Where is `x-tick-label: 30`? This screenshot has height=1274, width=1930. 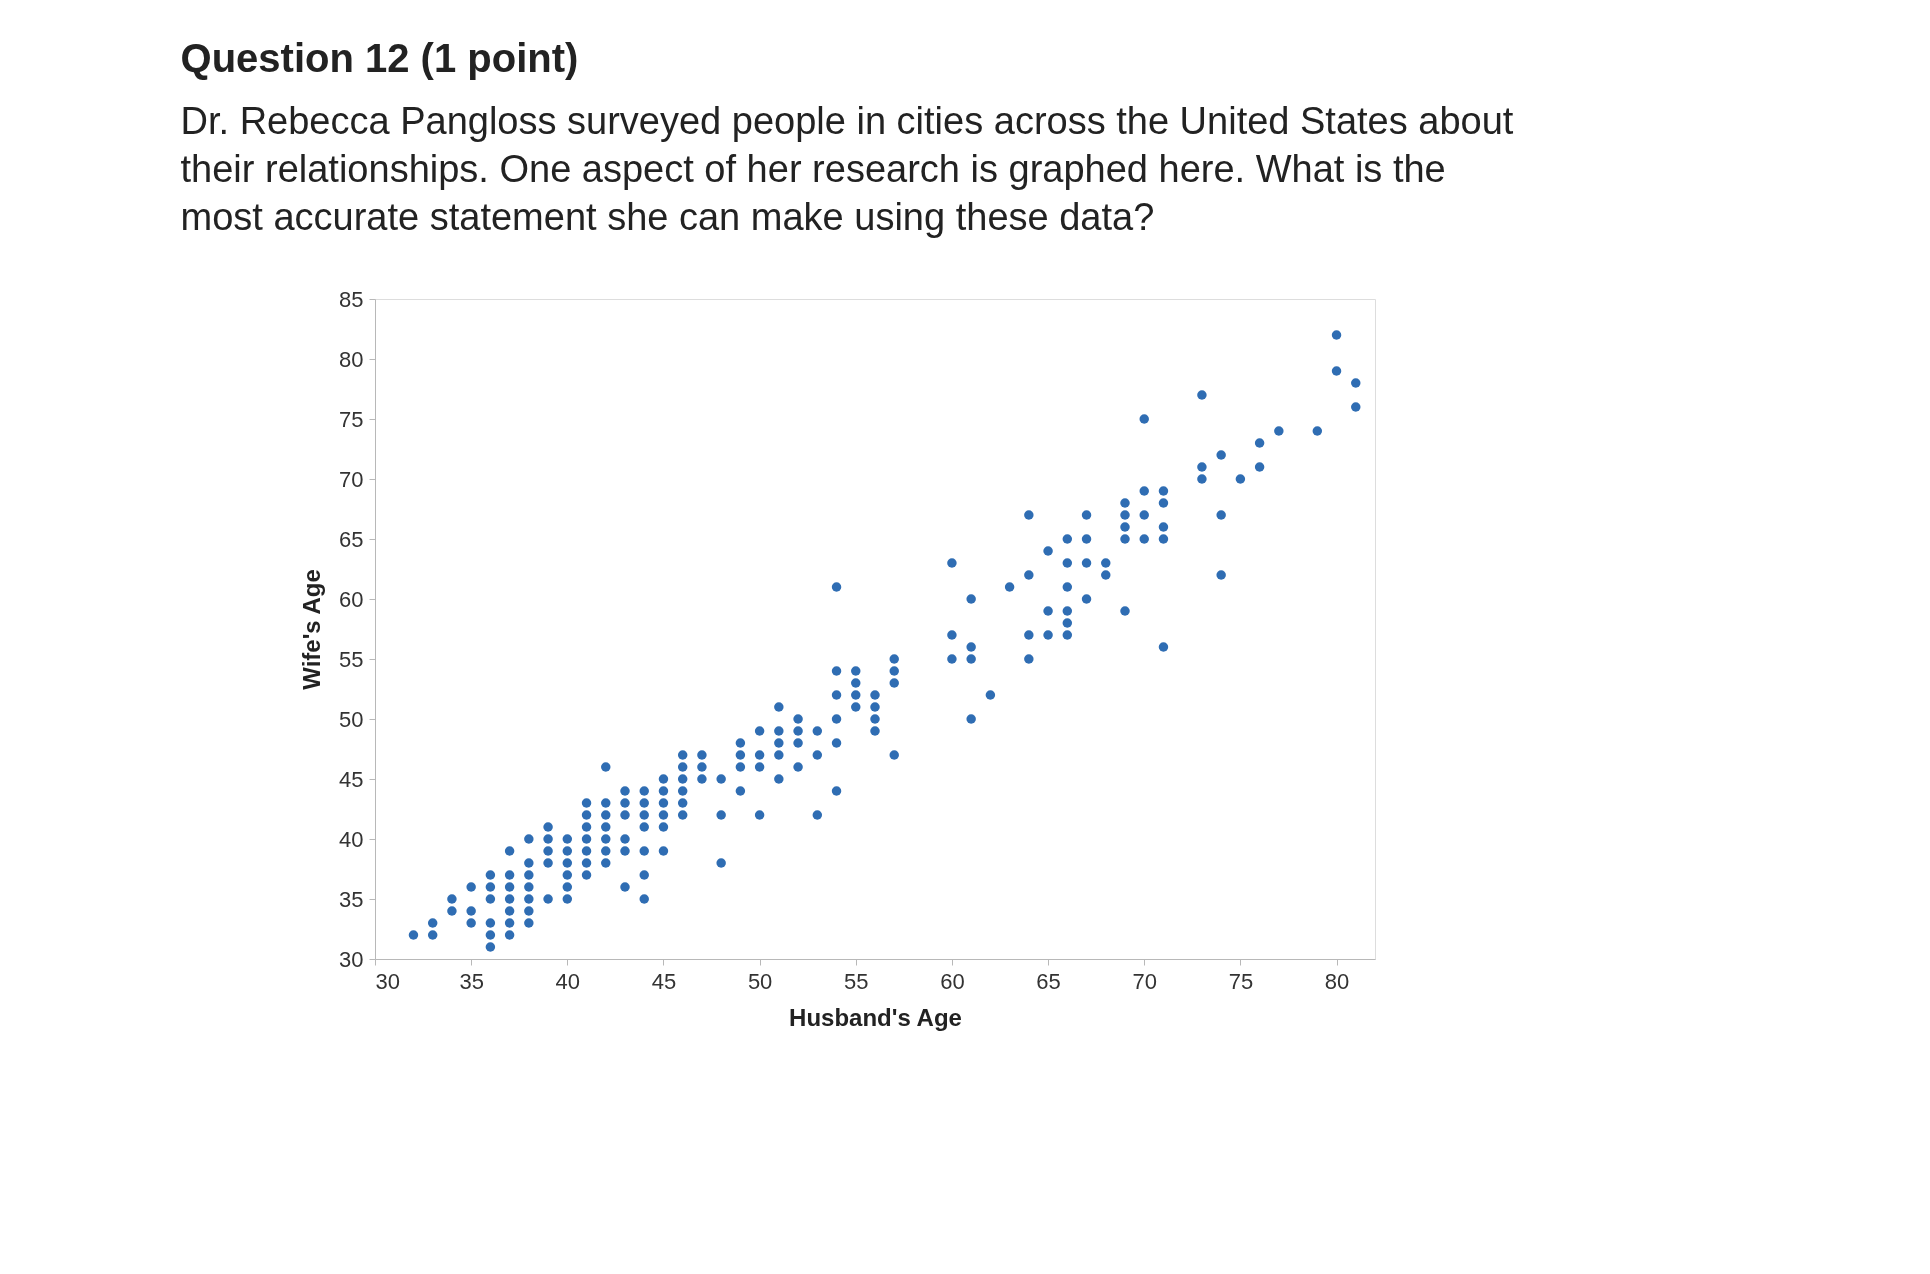 x-tick-label: 30 is located at coordinates (387, 981).